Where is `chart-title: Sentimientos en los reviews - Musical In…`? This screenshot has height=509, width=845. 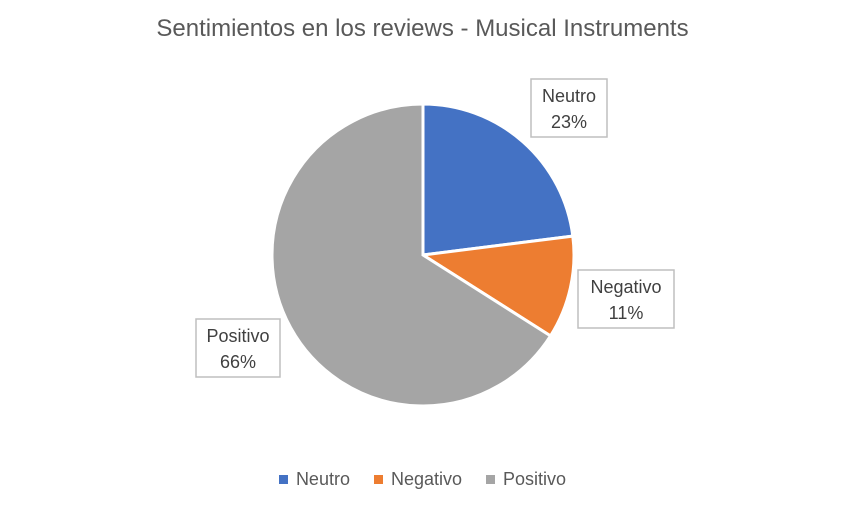
chart-title: Sentimientos en los reviews - Musical In… is located at coordinates (422, 28).